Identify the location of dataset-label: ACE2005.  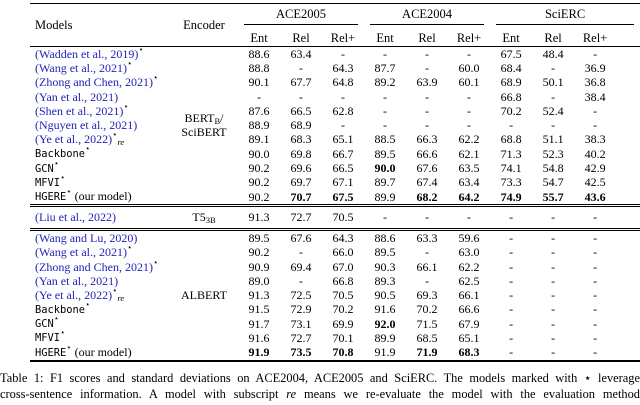
(301, 15).